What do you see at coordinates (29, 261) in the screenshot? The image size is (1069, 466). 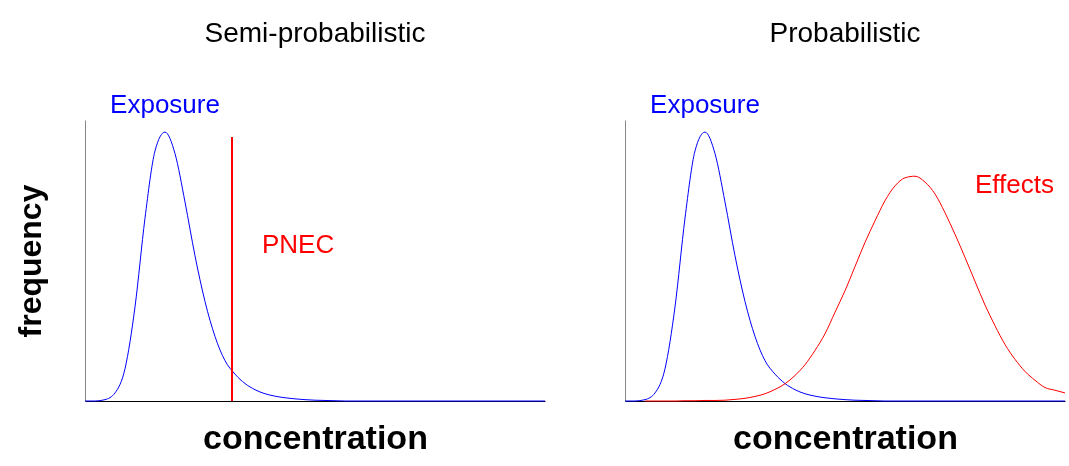 I see `y-axis-title: frequency` at bounding box center [29, 261].